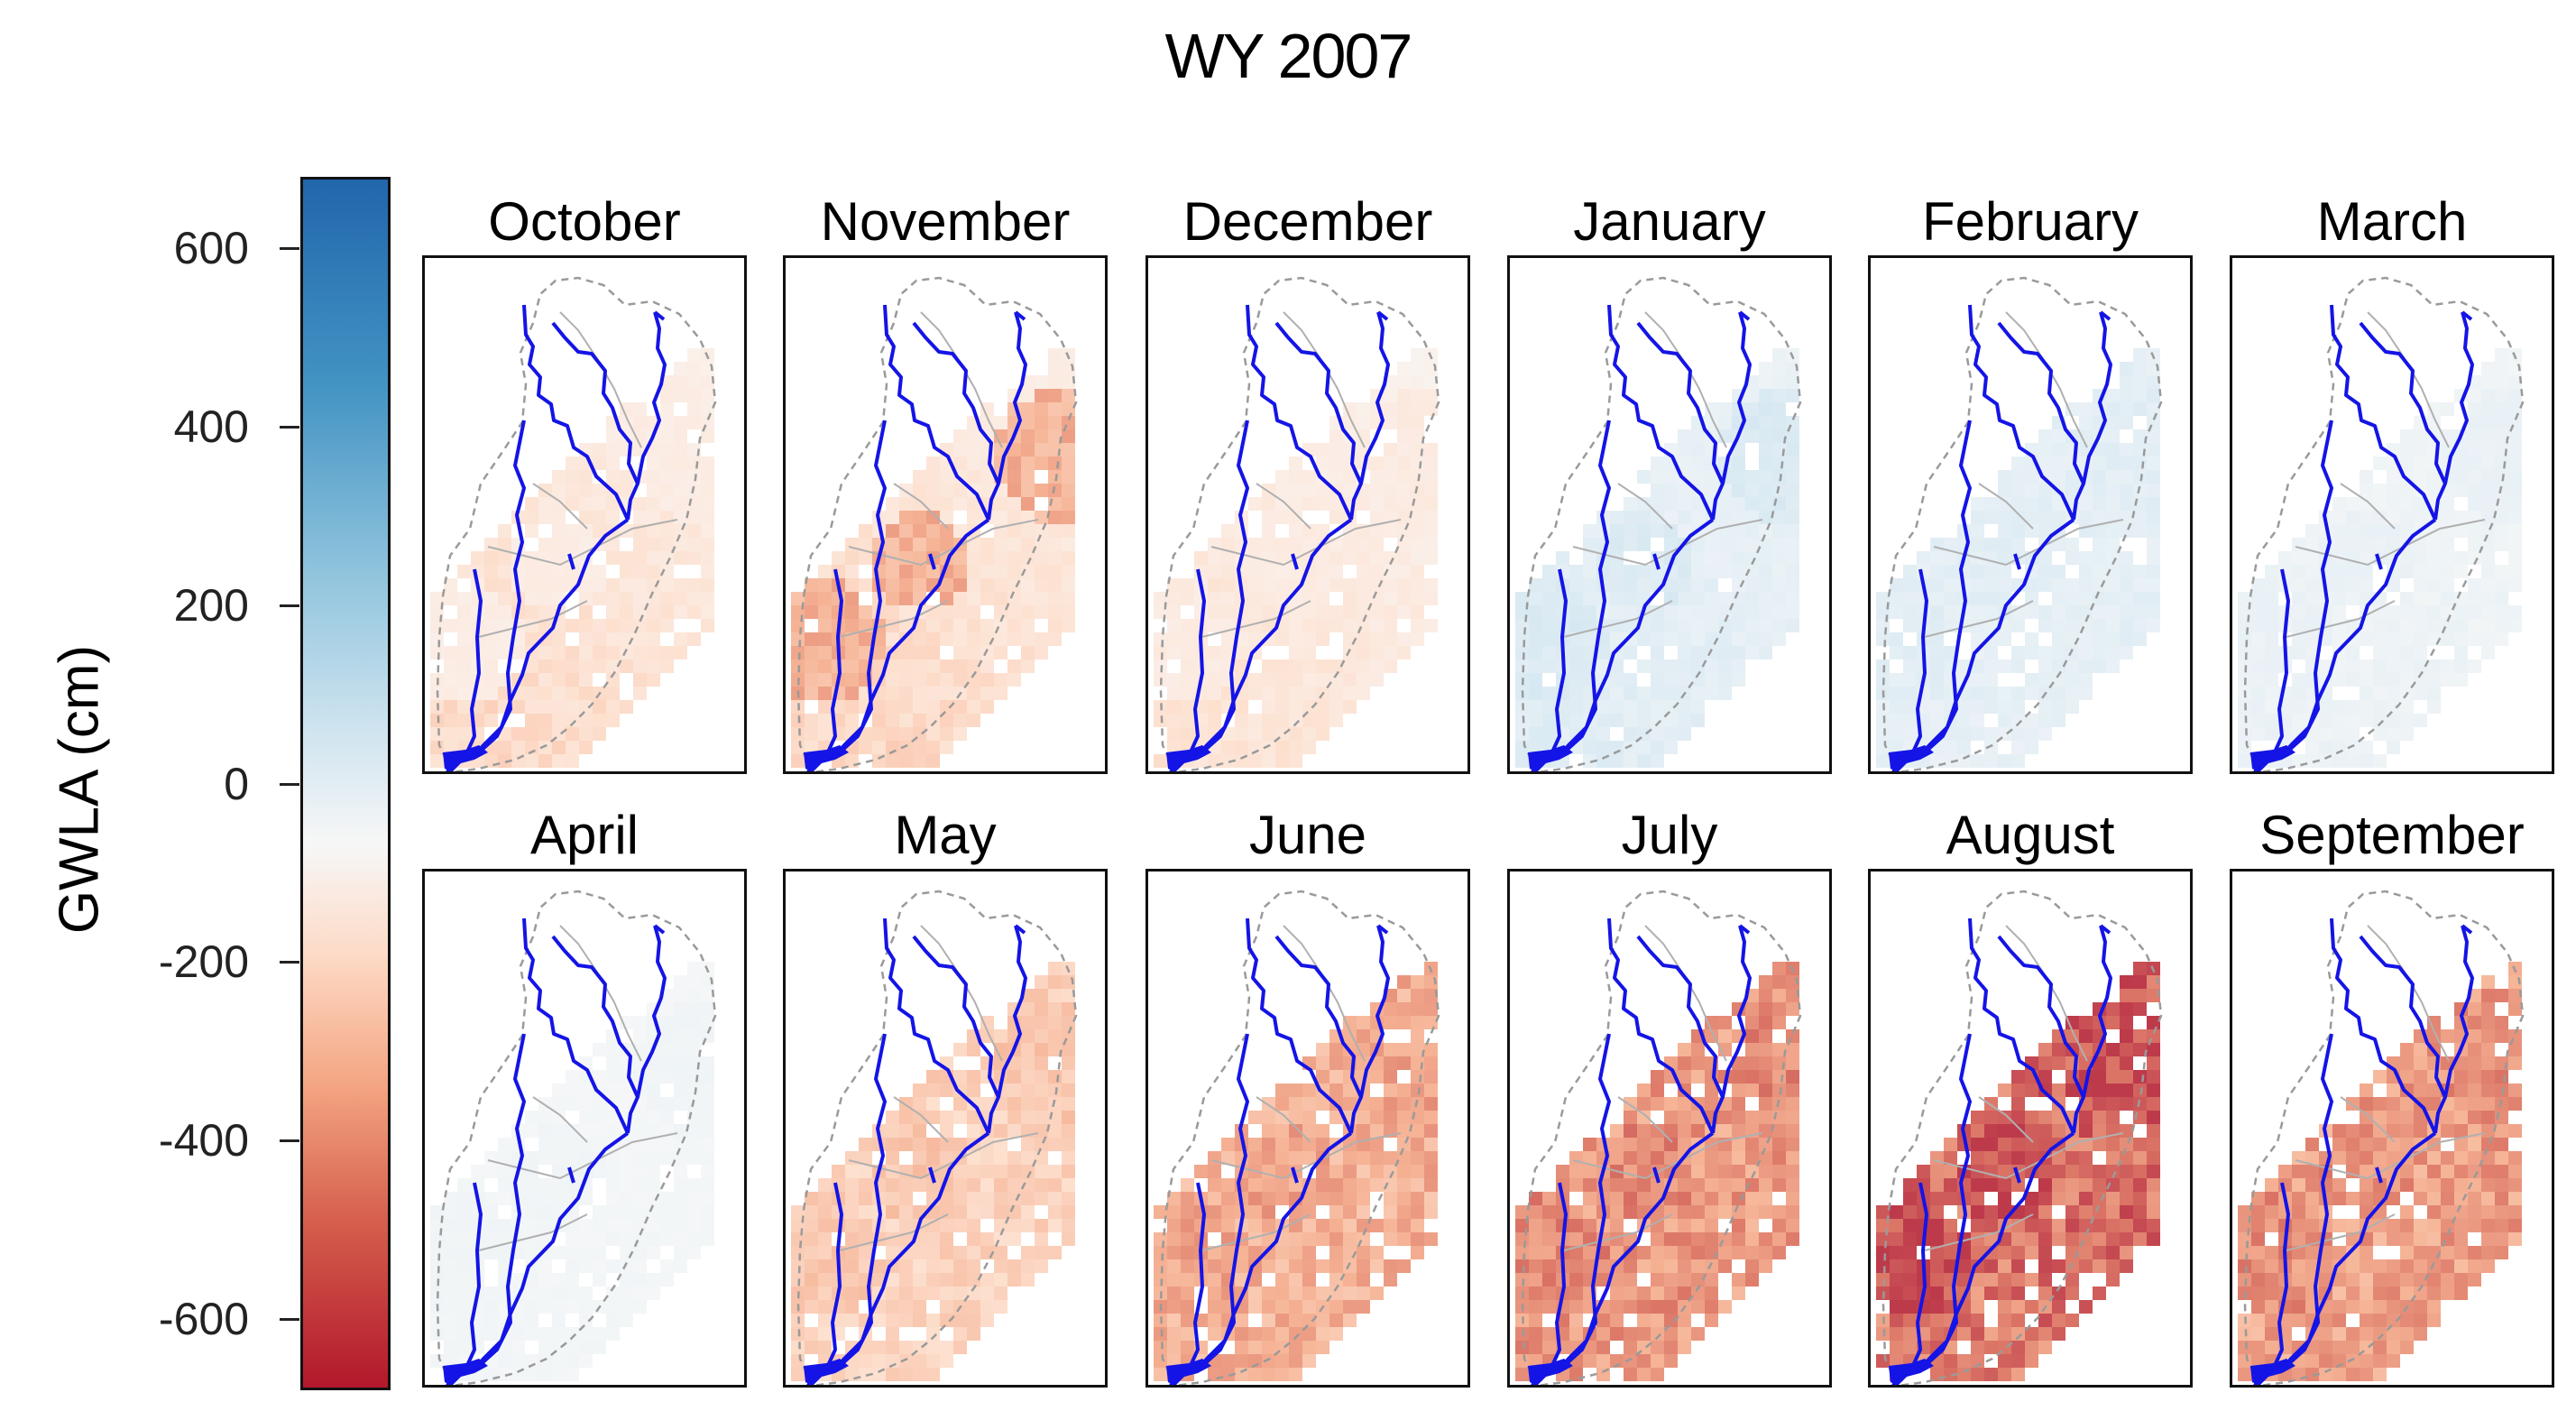  What do you see at coordinates (1670, 221) in the screenshot?
I see `panel-title: January` at bounding box center [1670, 221].